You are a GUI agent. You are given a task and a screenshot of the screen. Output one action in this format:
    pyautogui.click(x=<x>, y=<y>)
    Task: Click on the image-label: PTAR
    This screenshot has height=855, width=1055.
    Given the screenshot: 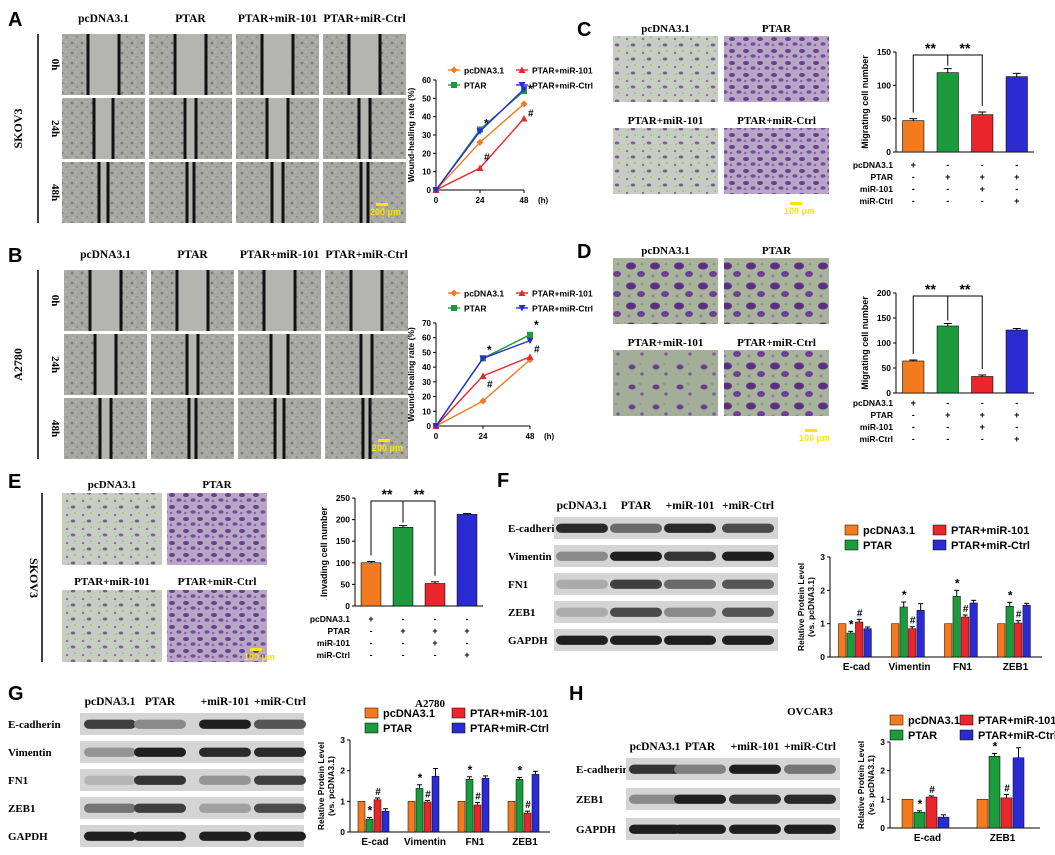 What is the action you would take?
    pyautogui.click(x=777, y=251)
    